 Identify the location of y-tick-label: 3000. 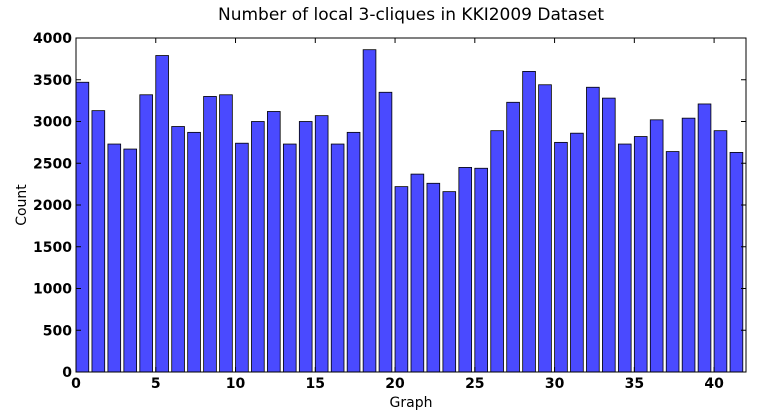
(52, 123).